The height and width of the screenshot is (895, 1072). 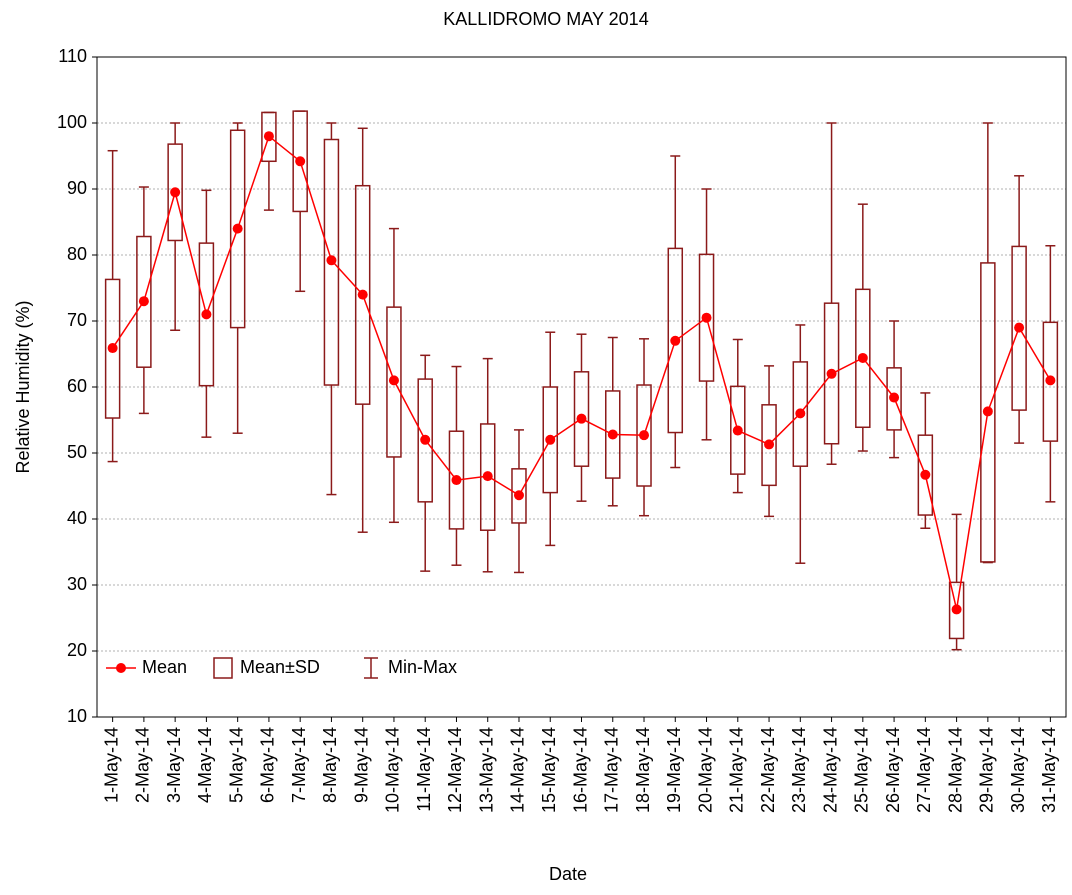 I want to click on x-tick-label: 14-May-14, so click(x=518, y=770).